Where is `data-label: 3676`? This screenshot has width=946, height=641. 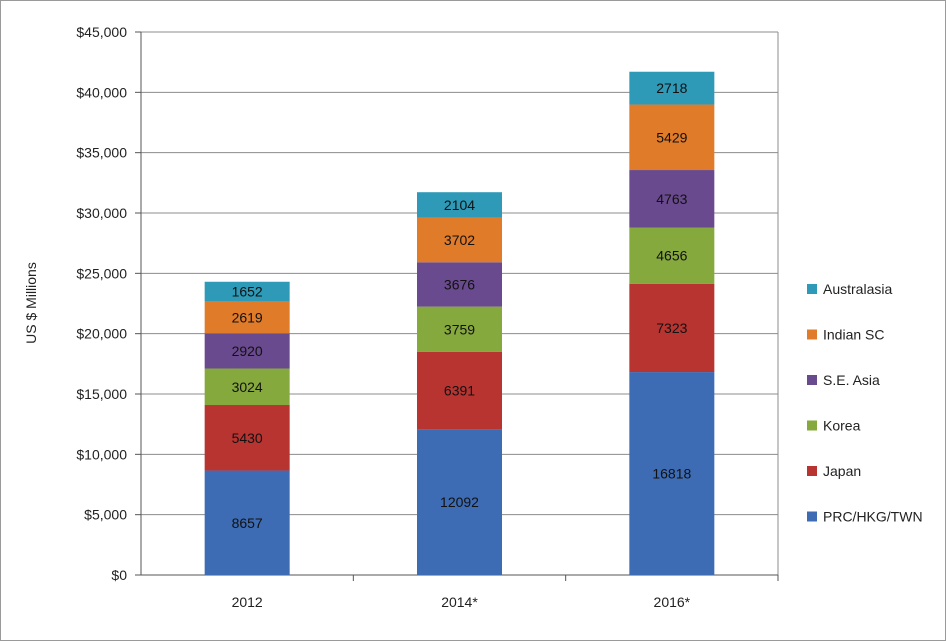 data-label: 3676 is located at coordinates (459, 284).